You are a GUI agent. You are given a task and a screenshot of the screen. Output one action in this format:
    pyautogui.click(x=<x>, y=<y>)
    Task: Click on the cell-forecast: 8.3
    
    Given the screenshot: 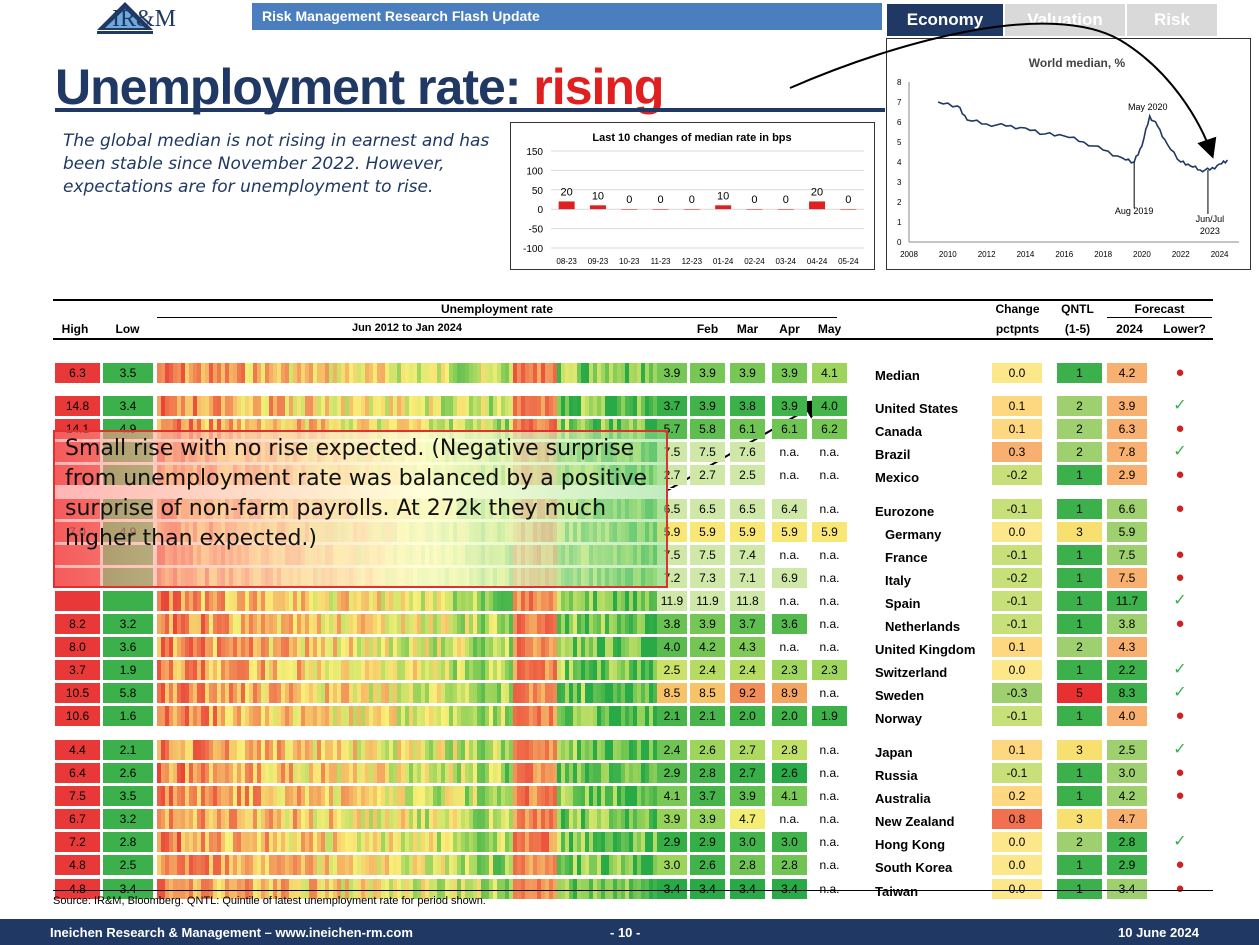 What is the action you would take?
    pyautogui.click(x=1127, y=693)
    